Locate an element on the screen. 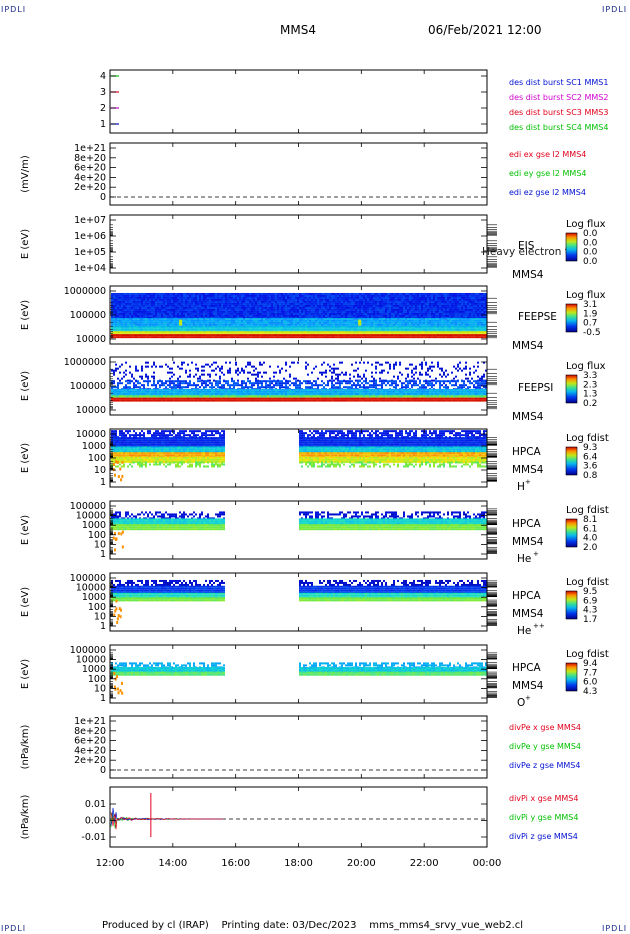  colorbar-value: 1.3 is located at coordinates (590, 395).